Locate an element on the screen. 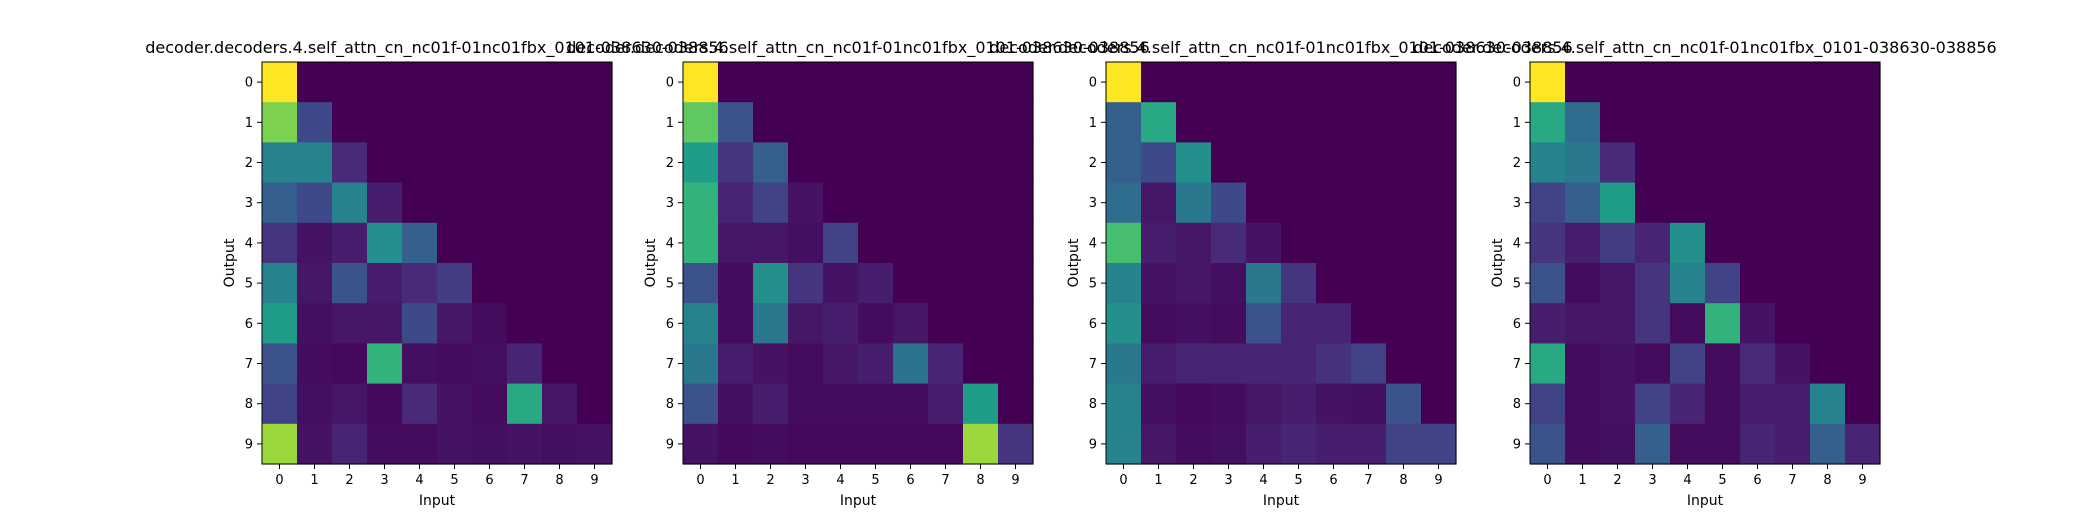 This screenshot has height=520, width=2080. x-tick-label: 7 is located at coordinates (1792, 480).